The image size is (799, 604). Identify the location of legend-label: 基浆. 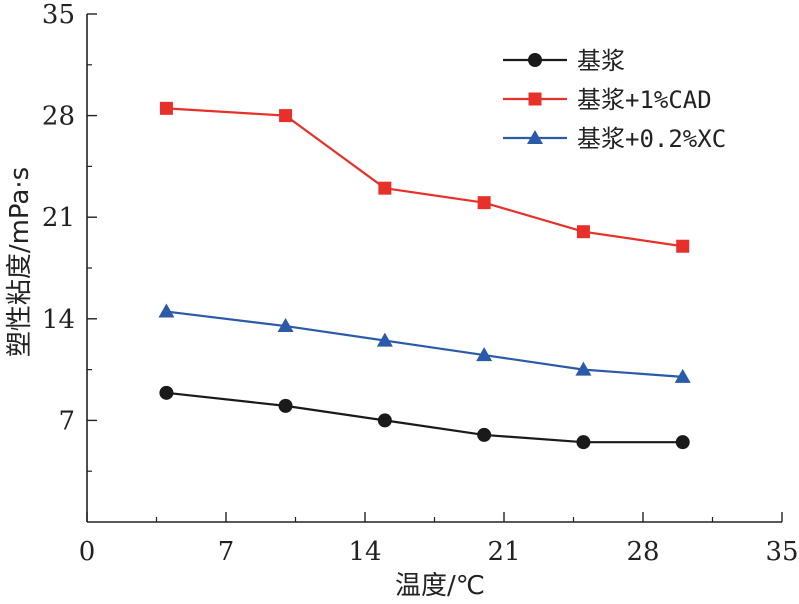
(601, 61).